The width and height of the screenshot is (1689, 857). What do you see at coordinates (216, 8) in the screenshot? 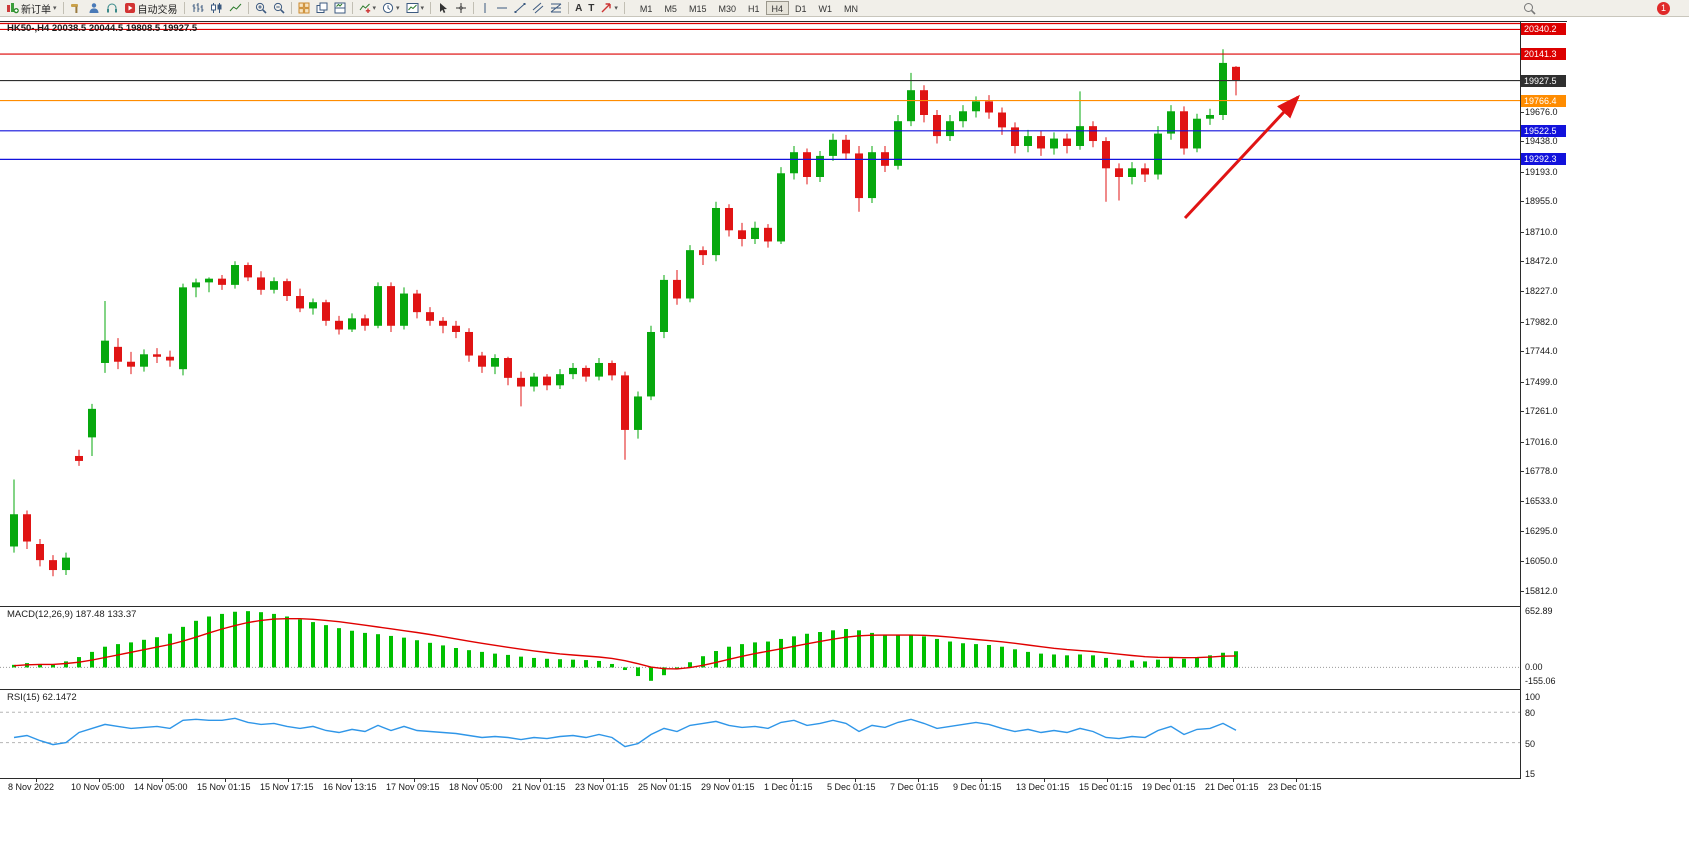
I see `chart-candles-button` at bounding box center [216, 8].